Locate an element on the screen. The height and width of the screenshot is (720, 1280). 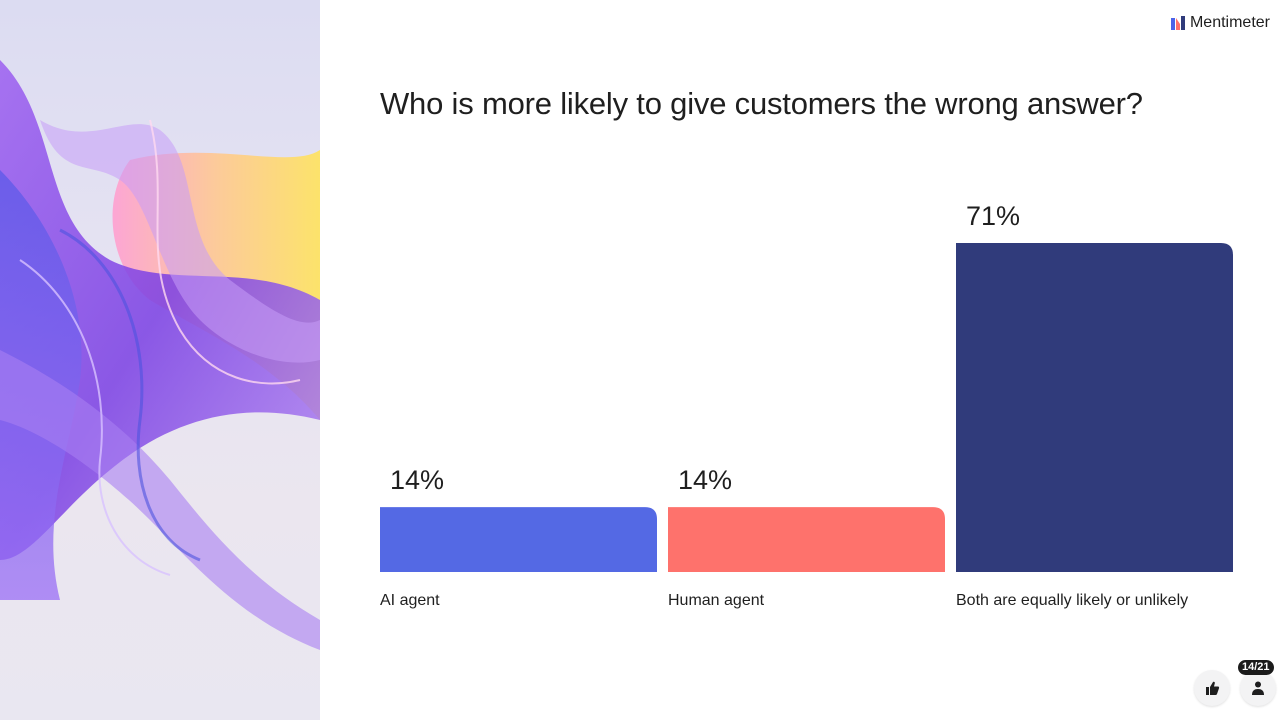
category-label-3: Both are equally likely or unlikely is located at coordinates (1072, 600).